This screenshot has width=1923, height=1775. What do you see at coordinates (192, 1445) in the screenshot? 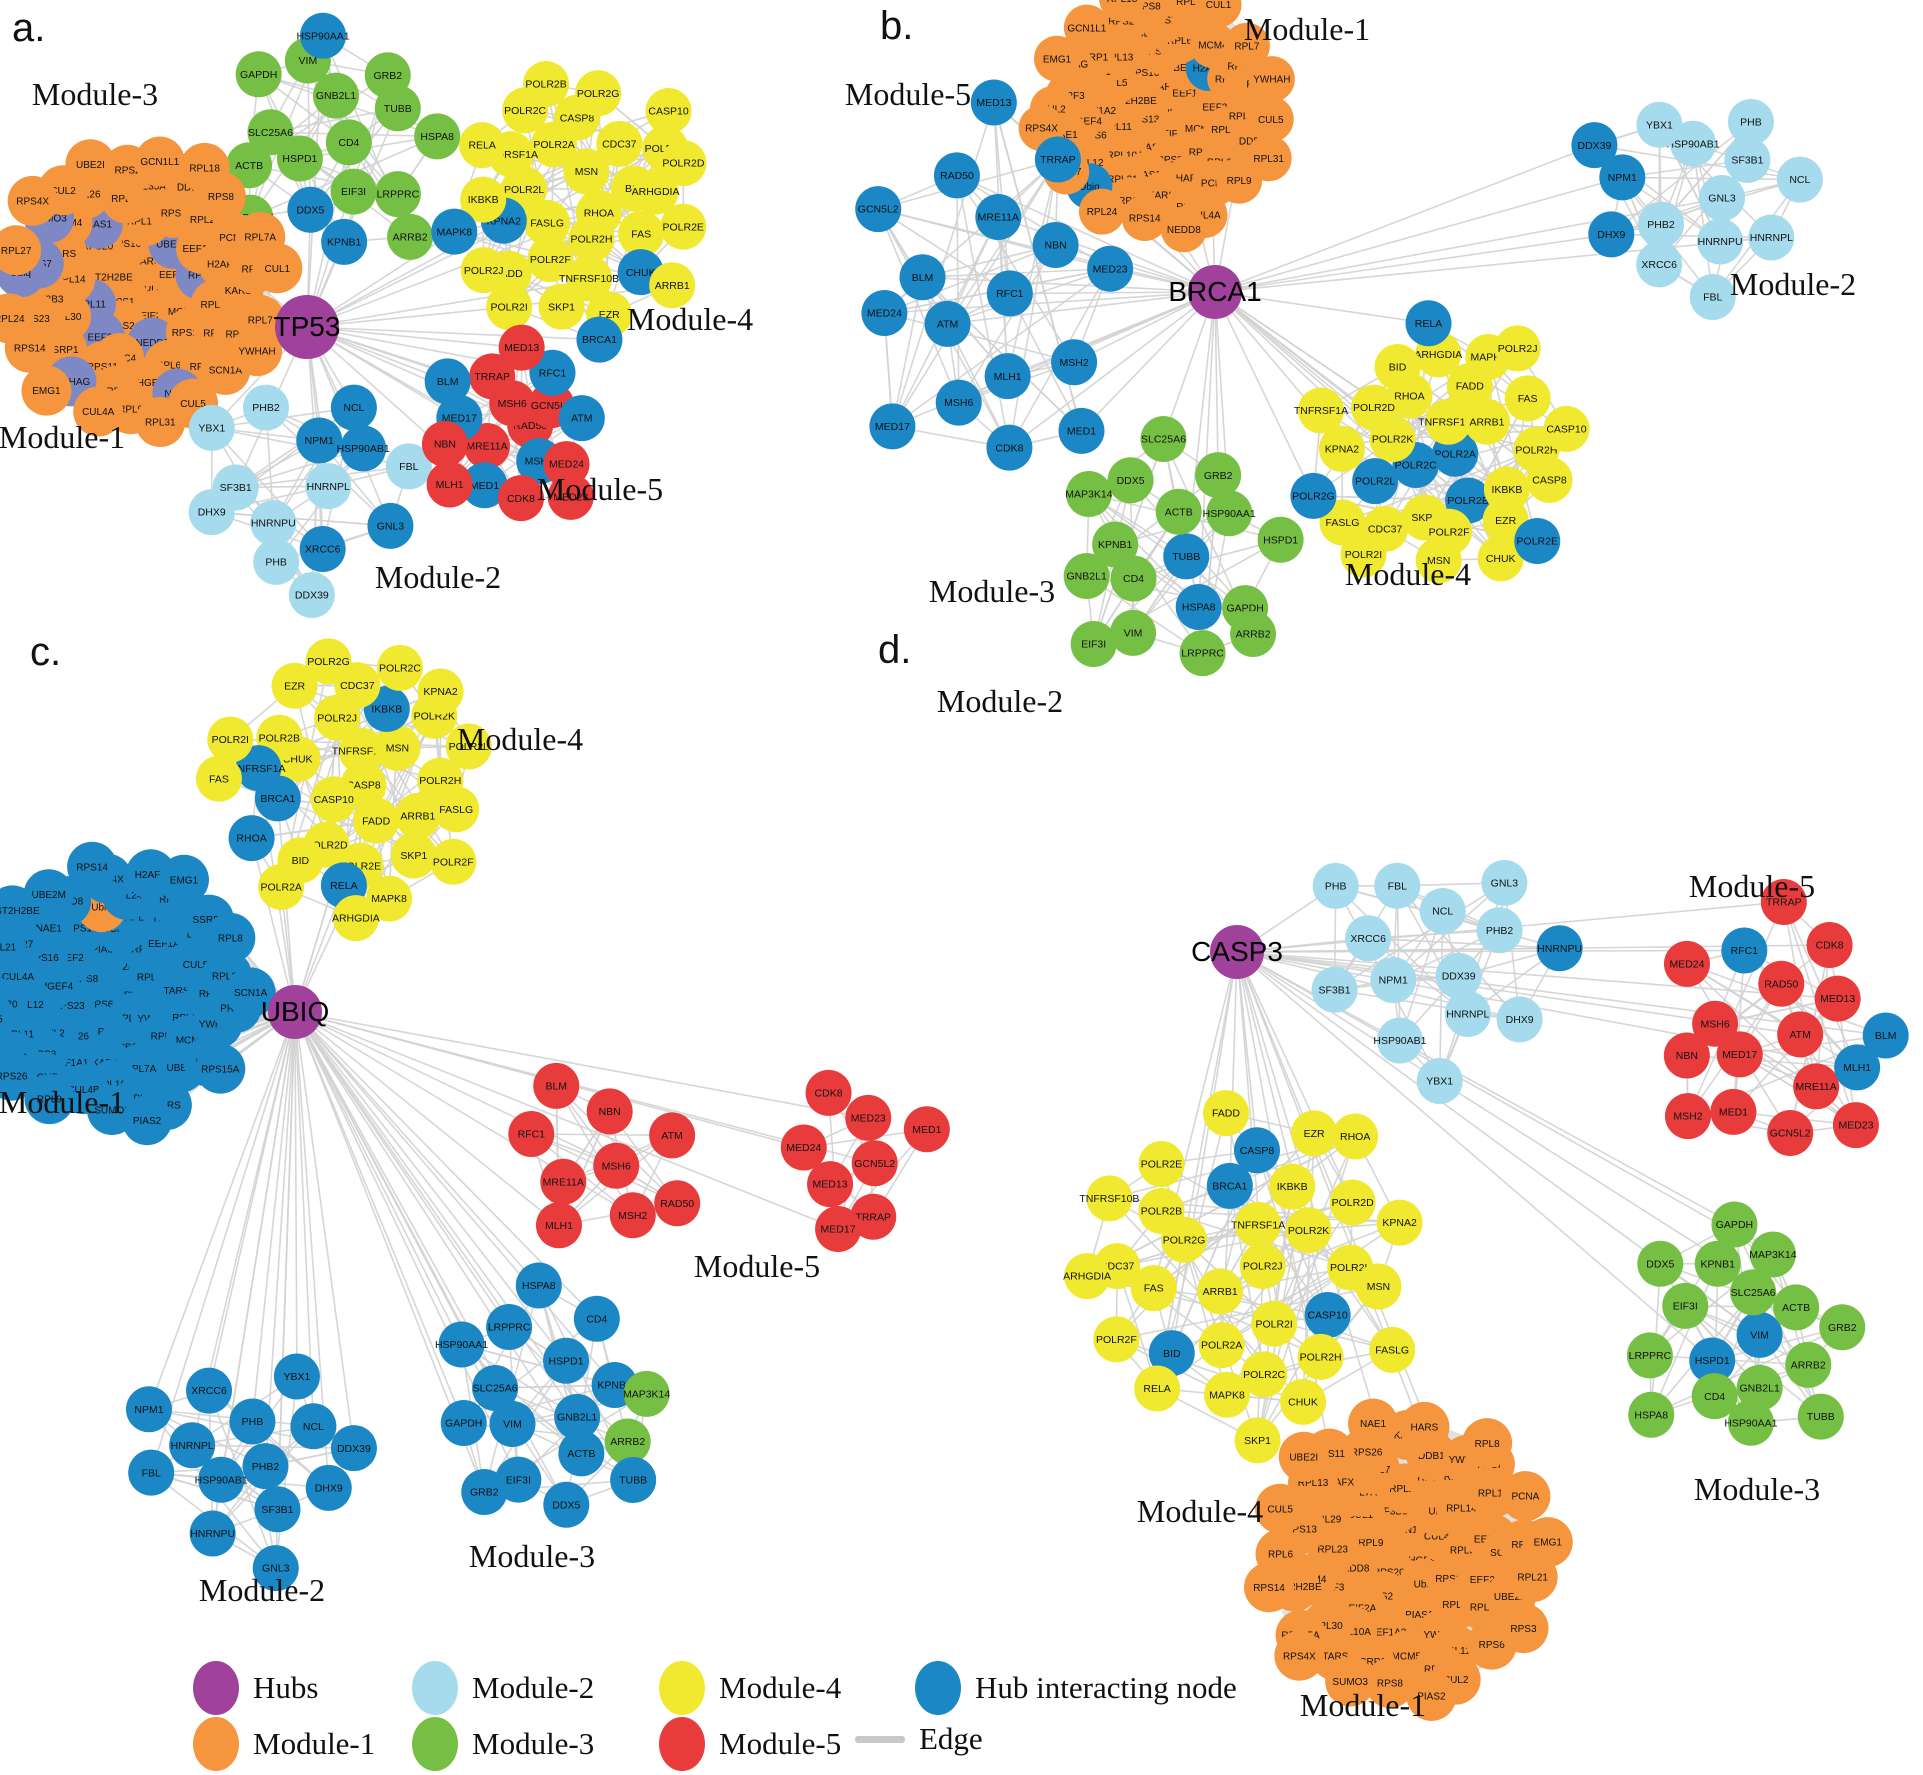
I see `node-HNRNPL` at bounding box center [192, 1445].